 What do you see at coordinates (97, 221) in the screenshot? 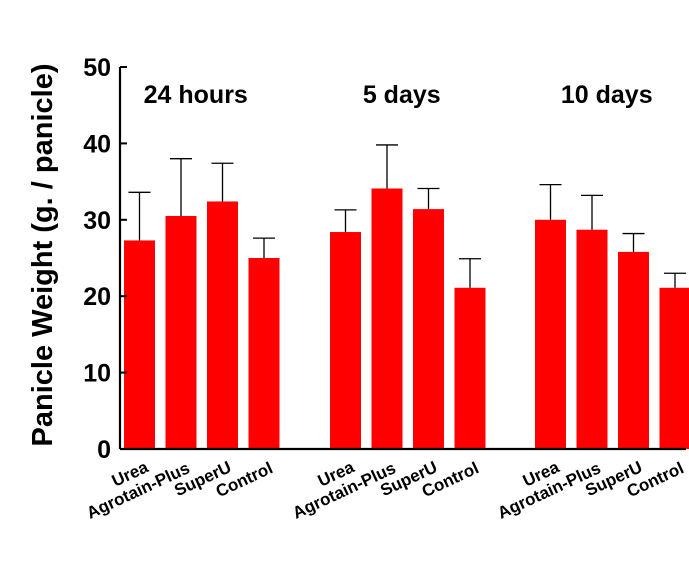
I see `y-tick-label: 30` at bounding box center [97, 221].